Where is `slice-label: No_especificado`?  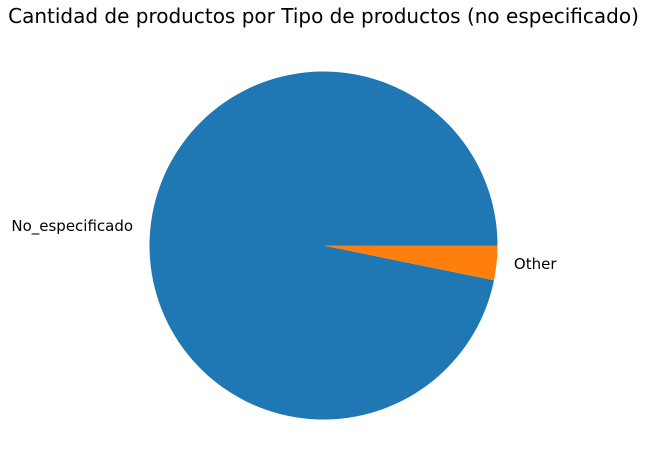
slice-label: No_especificado is located at coordinates (72, 226).